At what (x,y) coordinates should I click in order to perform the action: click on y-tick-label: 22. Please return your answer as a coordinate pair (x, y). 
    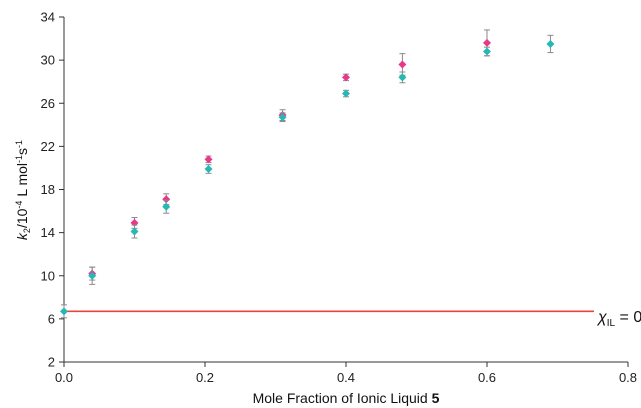
    Looking at the image, I should click on (48, 146).